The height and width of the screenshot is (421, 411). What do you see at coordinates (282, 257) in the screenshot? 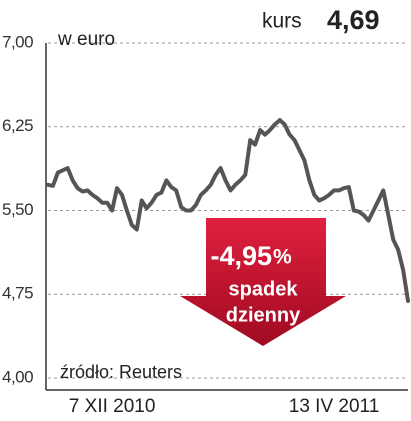
I see `change-unit: %` at bounding box center [282, 257].